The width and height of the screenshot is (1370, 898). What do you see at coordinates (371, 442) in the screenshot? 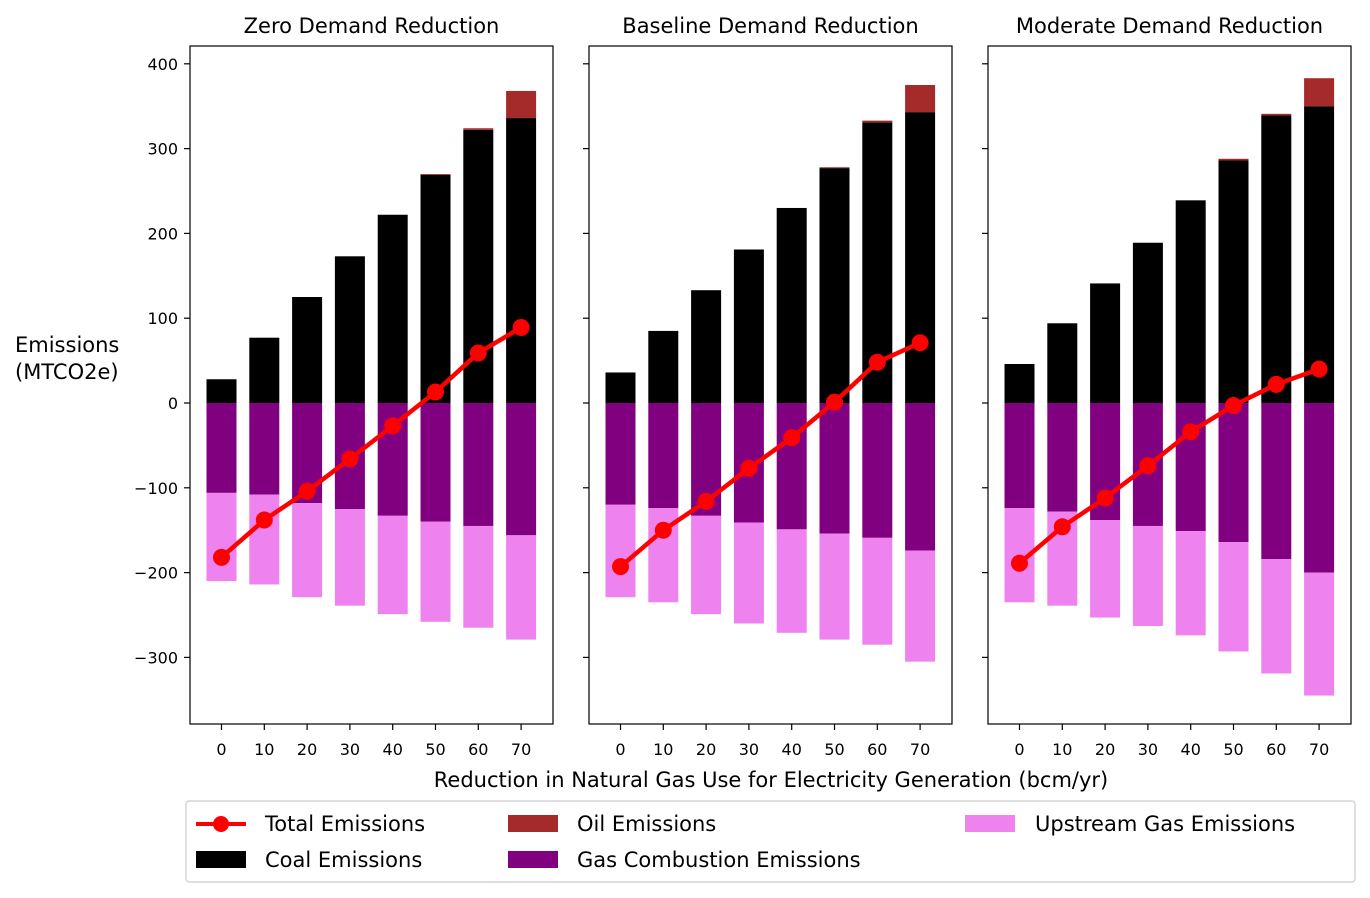
I see `total-emissions-line` at bounding box center [371, 442].